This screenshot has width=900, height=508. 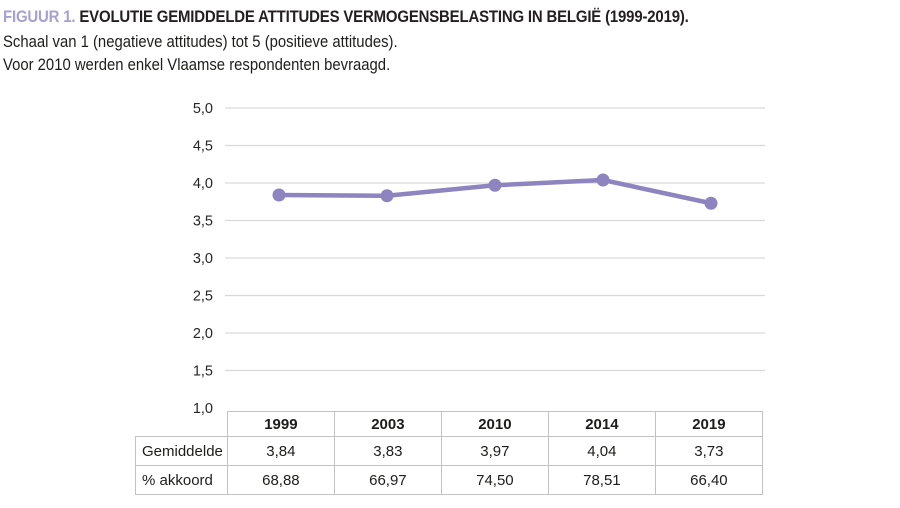 What do you see at coordinates (280, 424) in the screenshot?
I see `year-header: 1999` at bounding box center [280, 424].